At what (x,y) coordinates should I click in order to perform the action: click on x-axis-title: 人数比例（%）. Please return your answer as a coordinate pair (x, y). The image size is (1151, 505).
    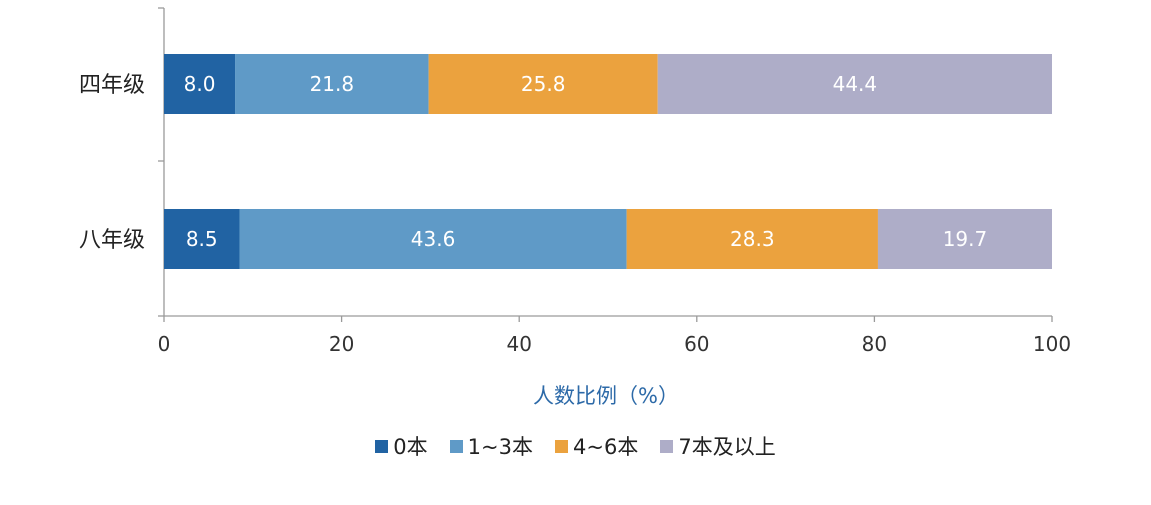
    Looking at the image, I should click on (606, 396).